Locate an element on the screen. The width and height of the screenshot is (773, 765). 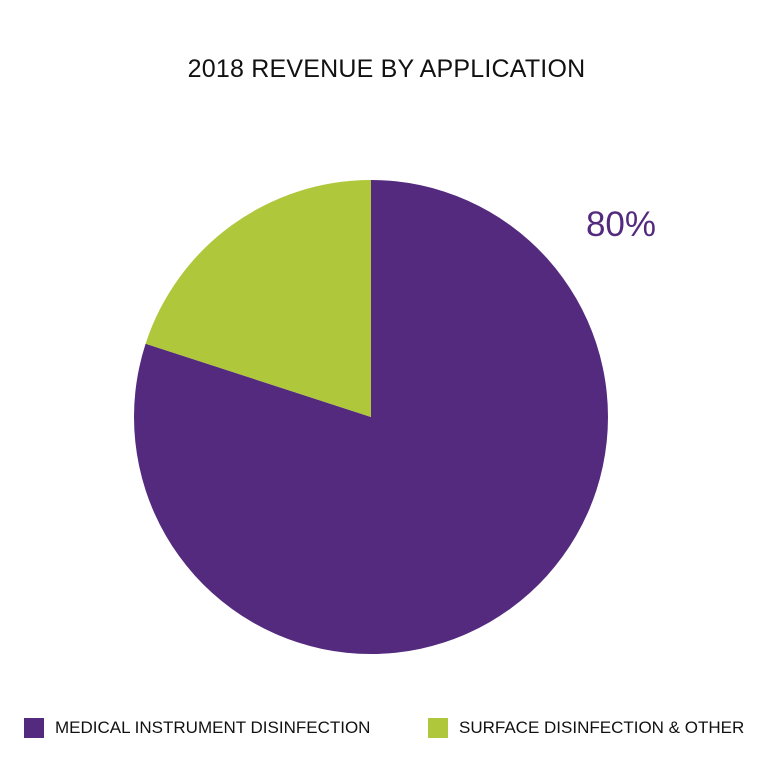
slice-label-0: 80% is located at coordinates (621, 224).